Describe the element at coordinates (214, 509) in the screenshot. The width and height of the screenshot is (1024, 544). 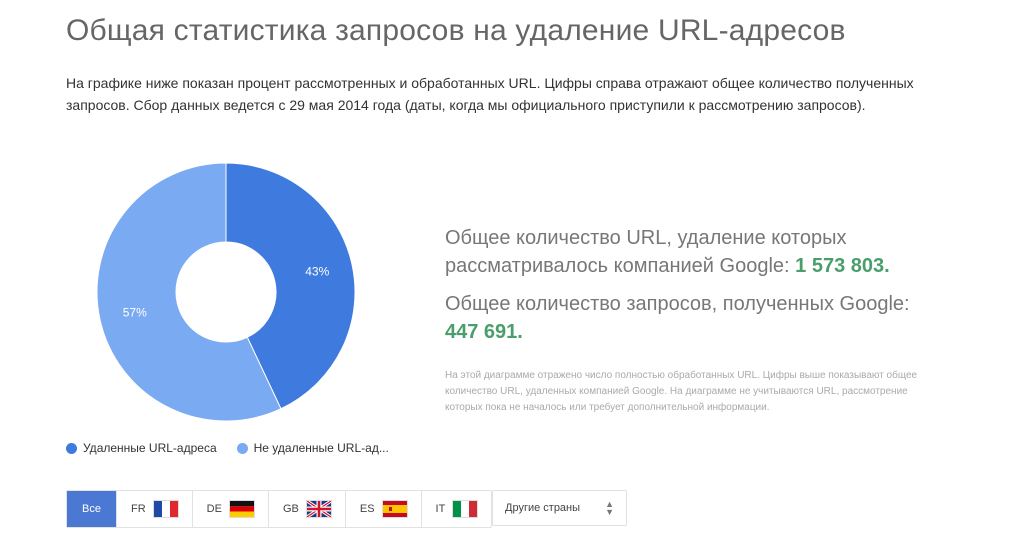
I see `country-code: DE` at that location.